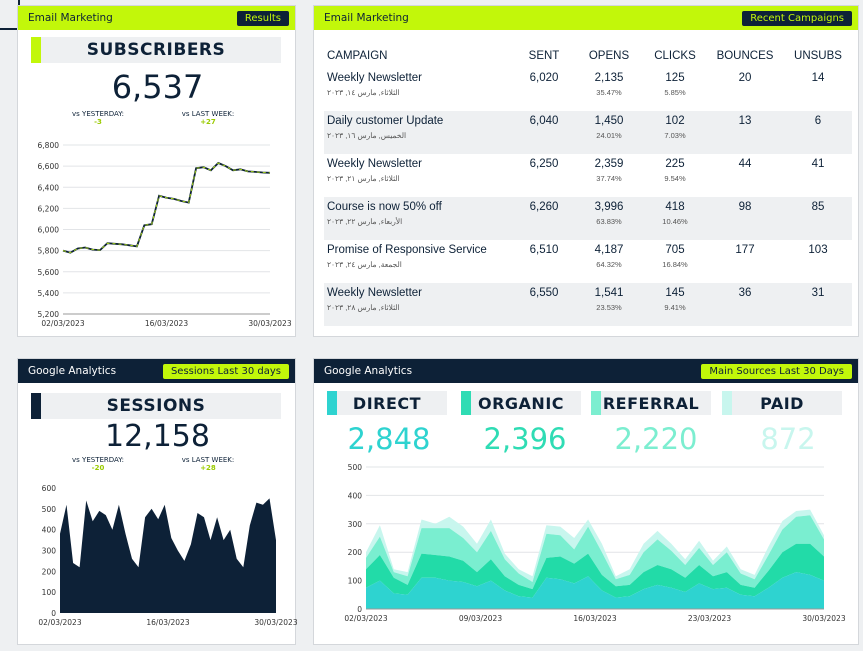 This screenshot has width=863, height=651. Describe the element at coordinates (797, 18) in the screenshot. I see `recent-campaigns-pill: Recent Campaigns` at that location.